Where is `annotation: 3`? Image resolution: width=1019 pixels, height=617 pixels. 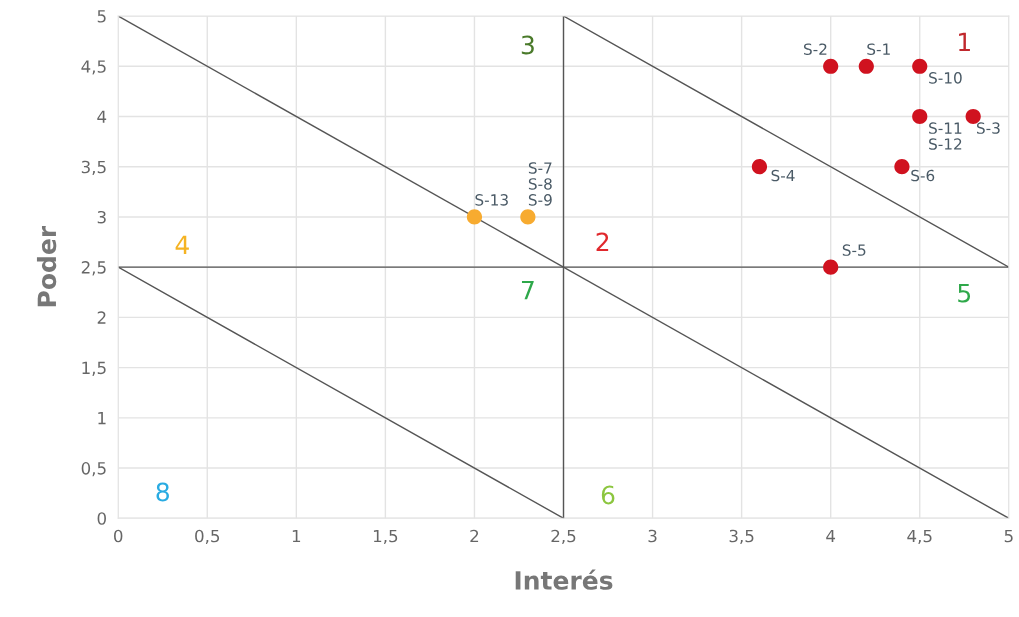 annotation: 3 is located at coordinates (527, 45).